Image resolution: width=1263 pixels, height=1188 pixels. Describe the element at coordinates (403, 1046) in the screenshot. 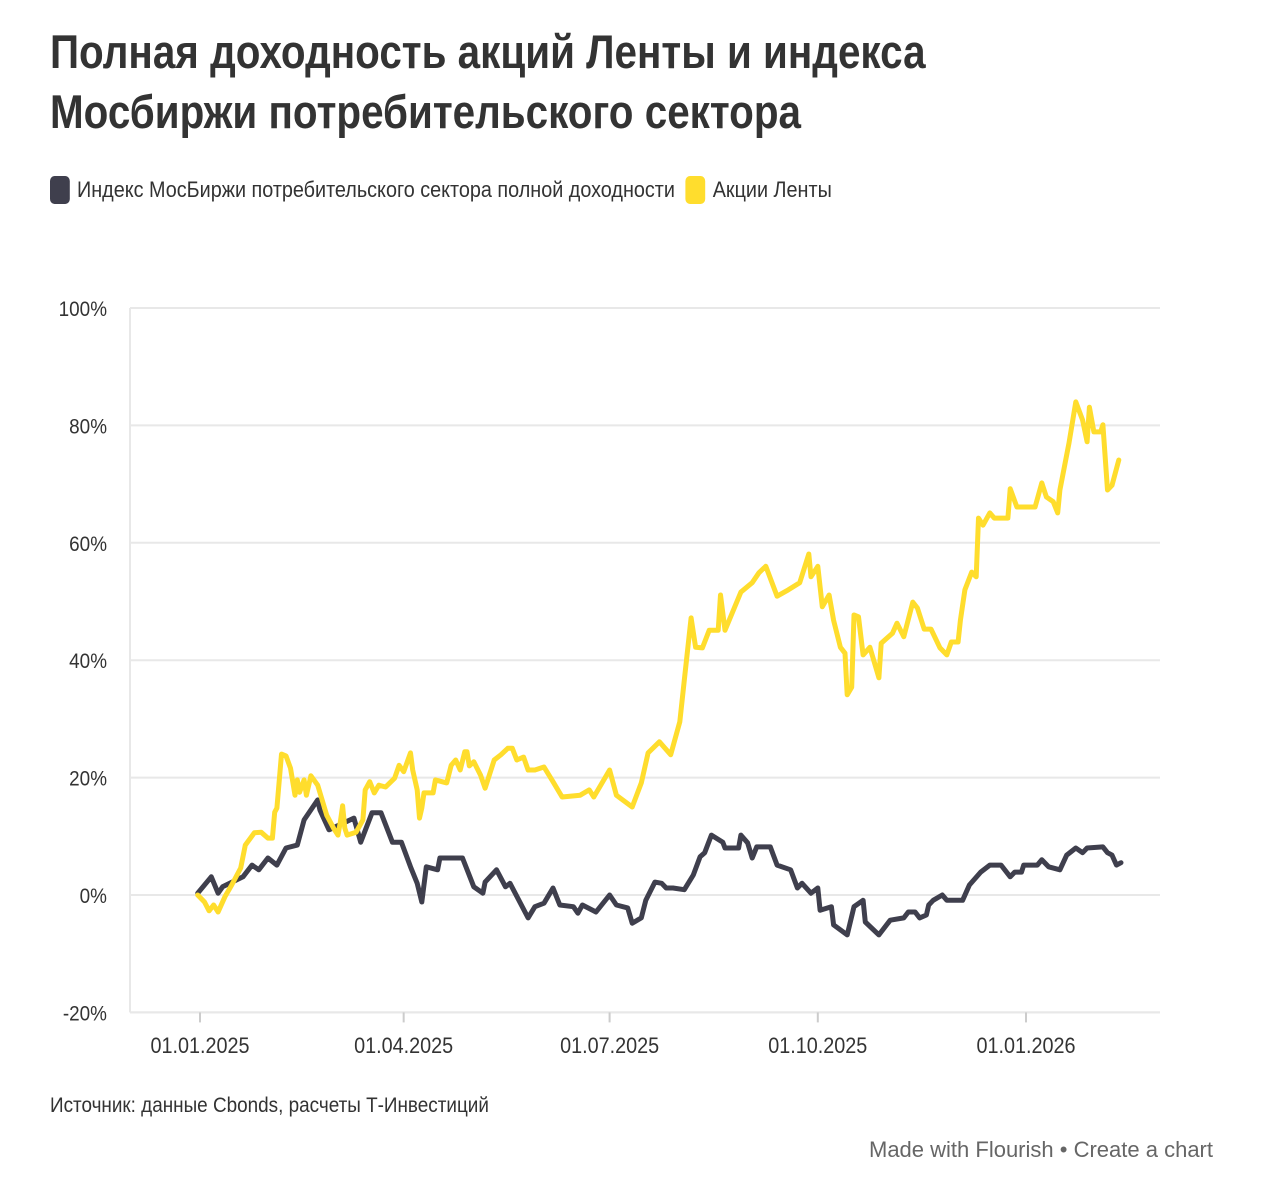

I see `x-tick-label: 01.04.2025` at that location.